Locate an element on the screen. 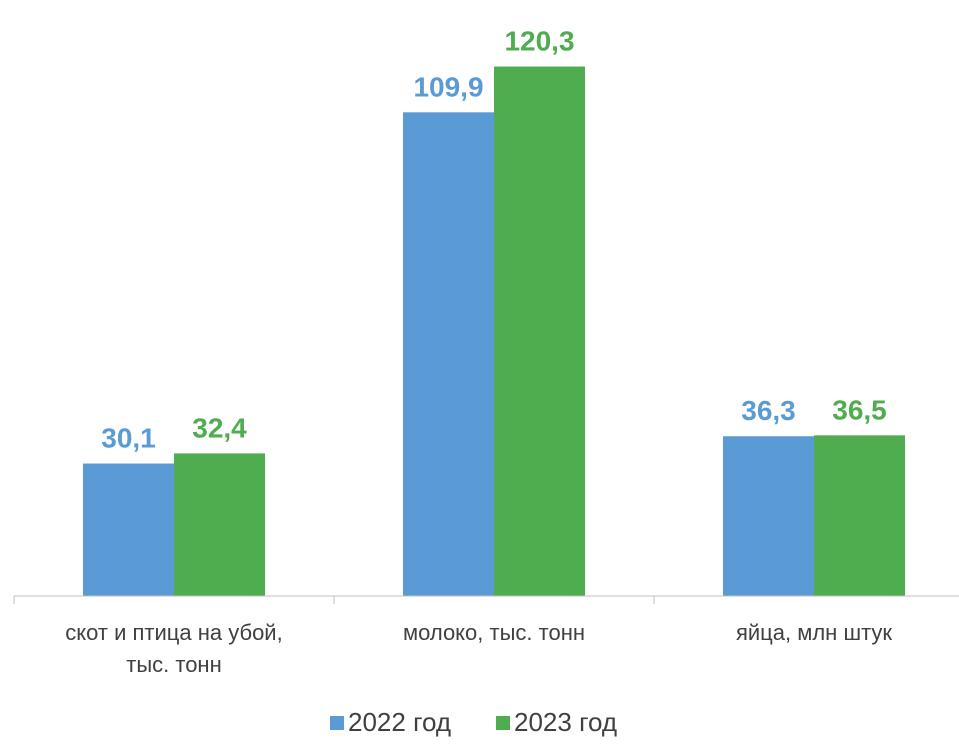 This screenshot has width=959, height=753. x-tick-label-line: яйца, млн штук is located at coordinates (814, 632).